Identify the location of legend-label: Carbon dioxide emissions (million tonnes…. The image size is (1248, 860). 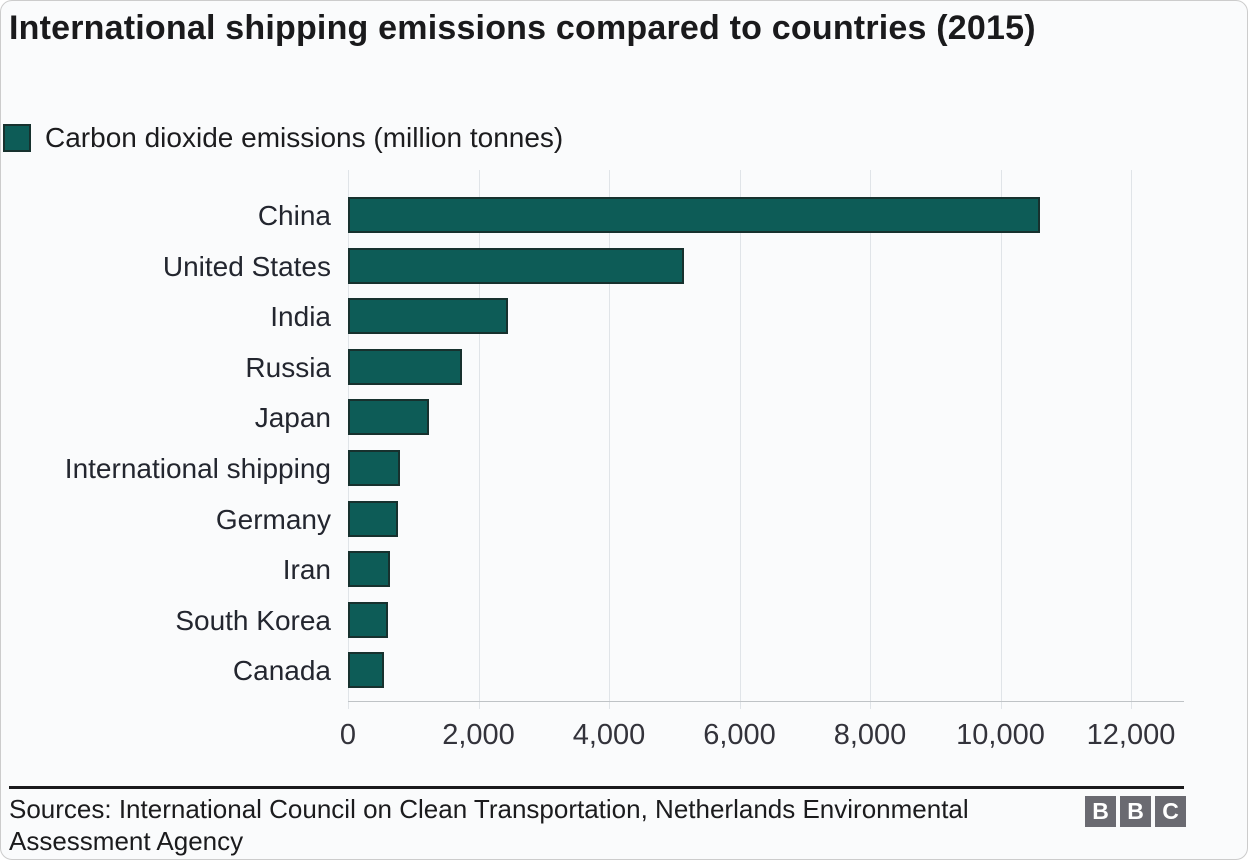
(304, 137).